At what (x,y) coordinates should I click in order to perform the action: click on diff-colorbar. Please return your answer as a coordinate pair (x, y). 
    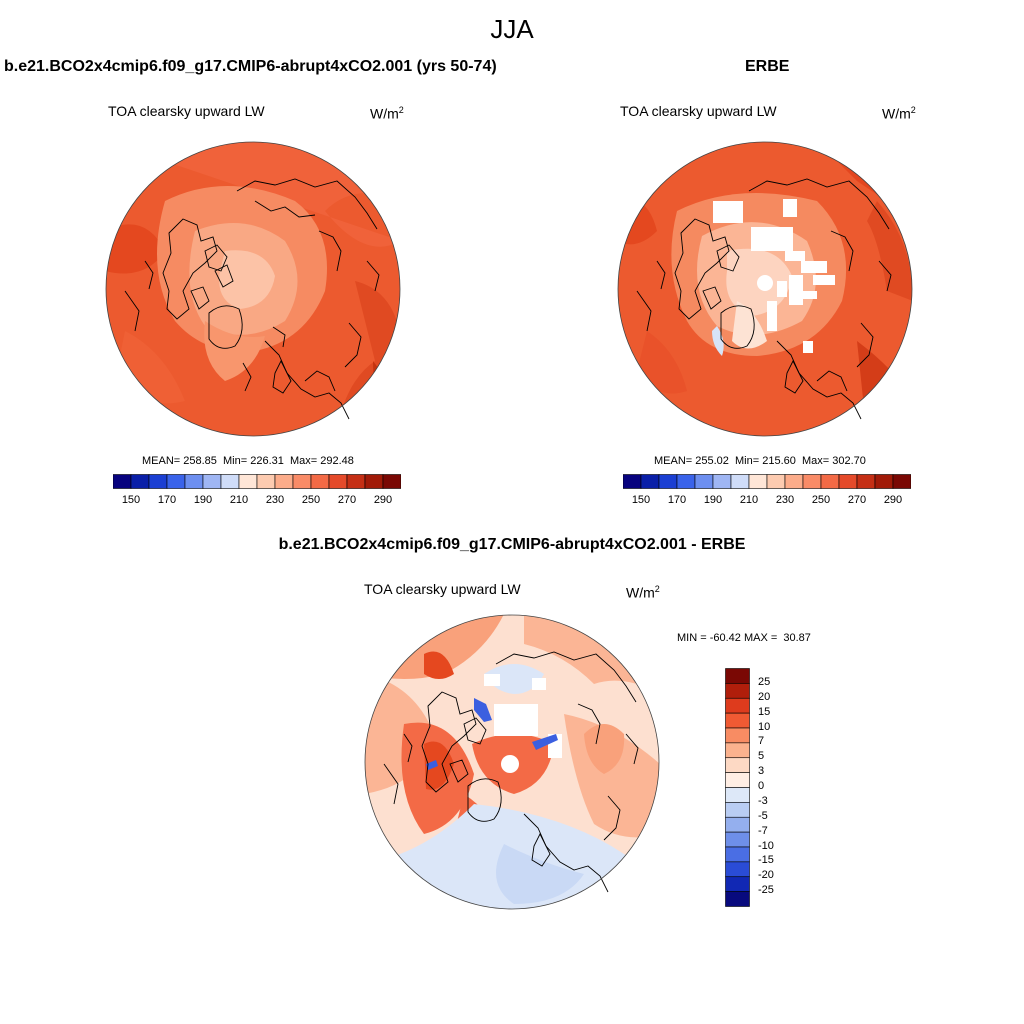
    Looking at the image, I should click on (737, 787).